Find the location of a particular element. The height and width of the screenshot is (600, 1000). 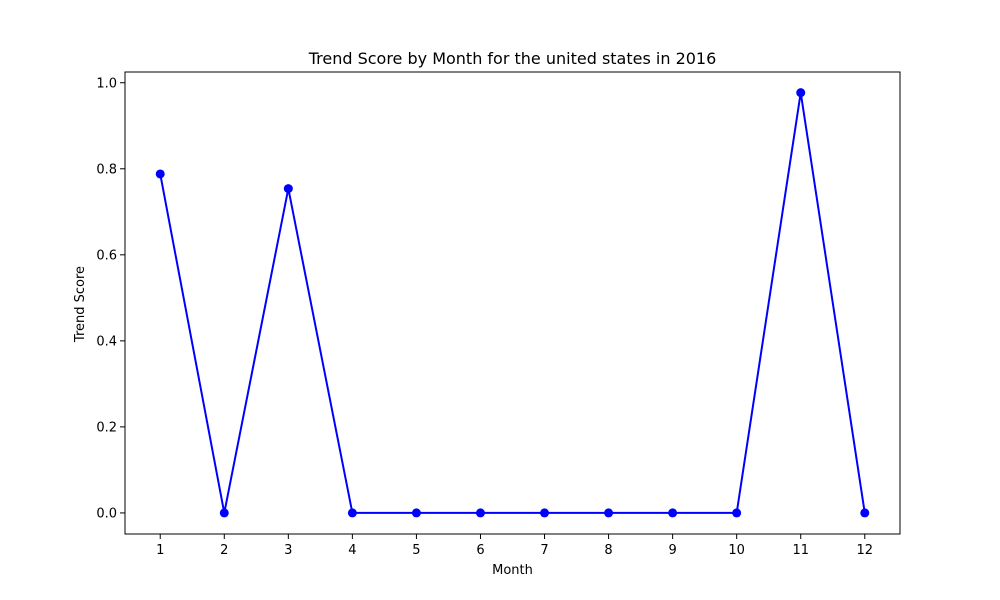

x-tick-label: 2 is located at coordinates (224, 550).